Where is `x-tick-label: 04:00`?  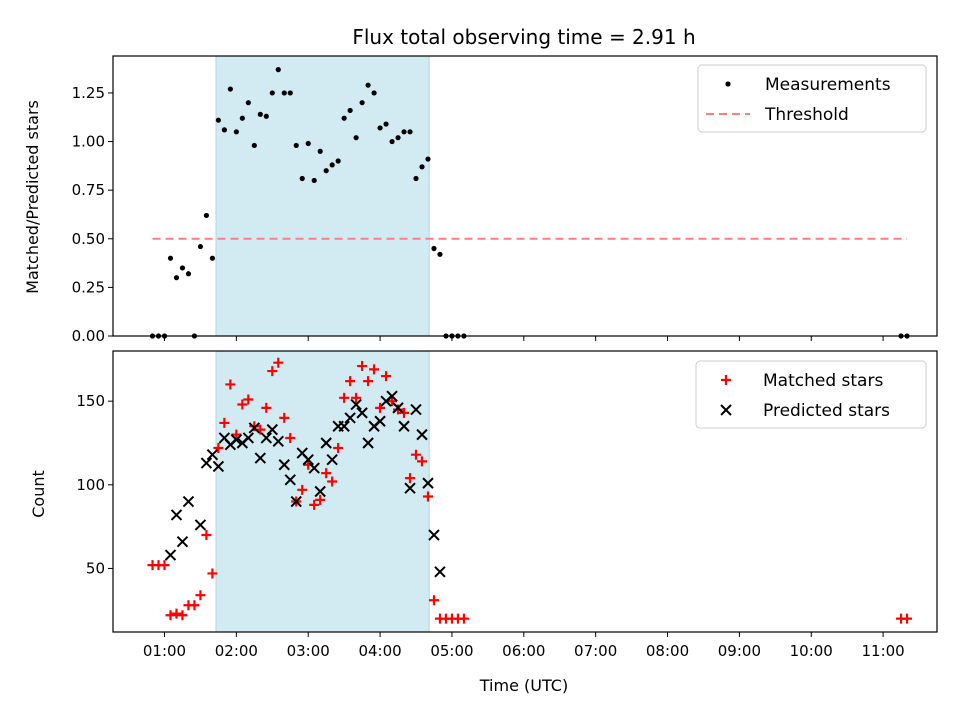
x-tick-label: 04:00 is located at coordinates (379, 651).